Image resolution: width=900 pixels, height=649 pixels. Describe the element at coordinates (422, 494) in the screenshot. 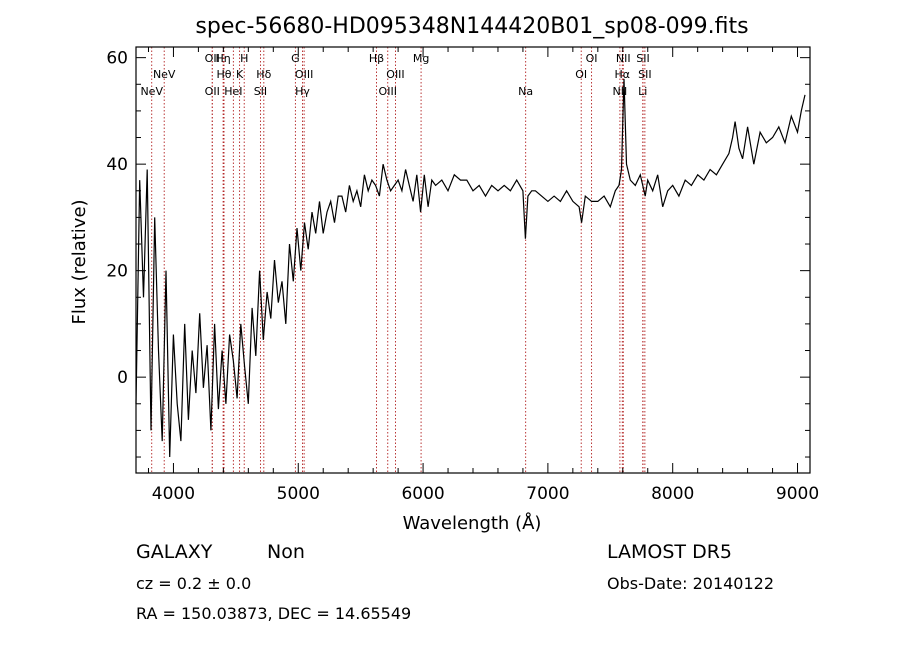

I see `x-tick-label: 6000` at that location.